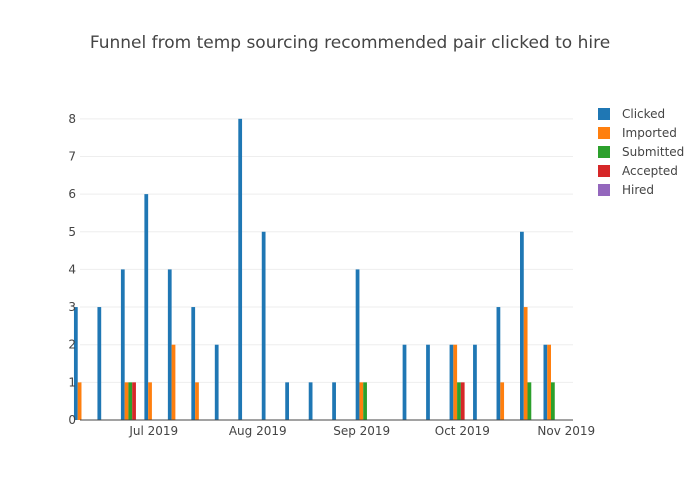 The height and width of the screenshot is (500, 700). I want to click on legend-item-submitted: Submitted, so click(639, 151).